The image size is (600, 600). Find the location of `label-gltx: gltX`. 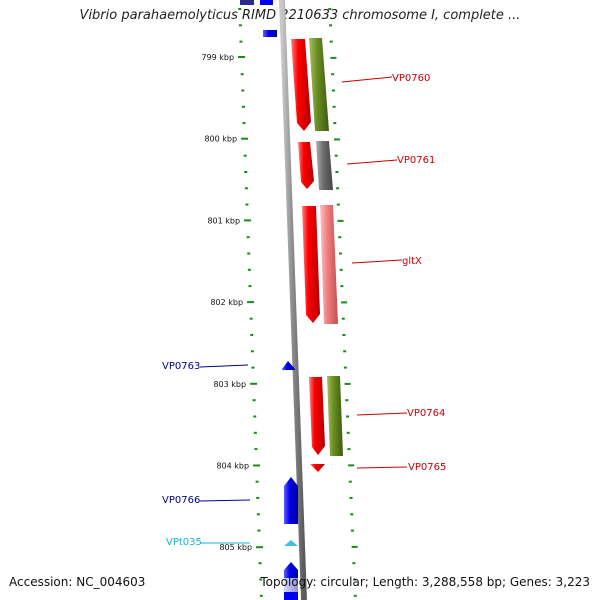

label-gltx: gltX is located at coordinates (412, 261).